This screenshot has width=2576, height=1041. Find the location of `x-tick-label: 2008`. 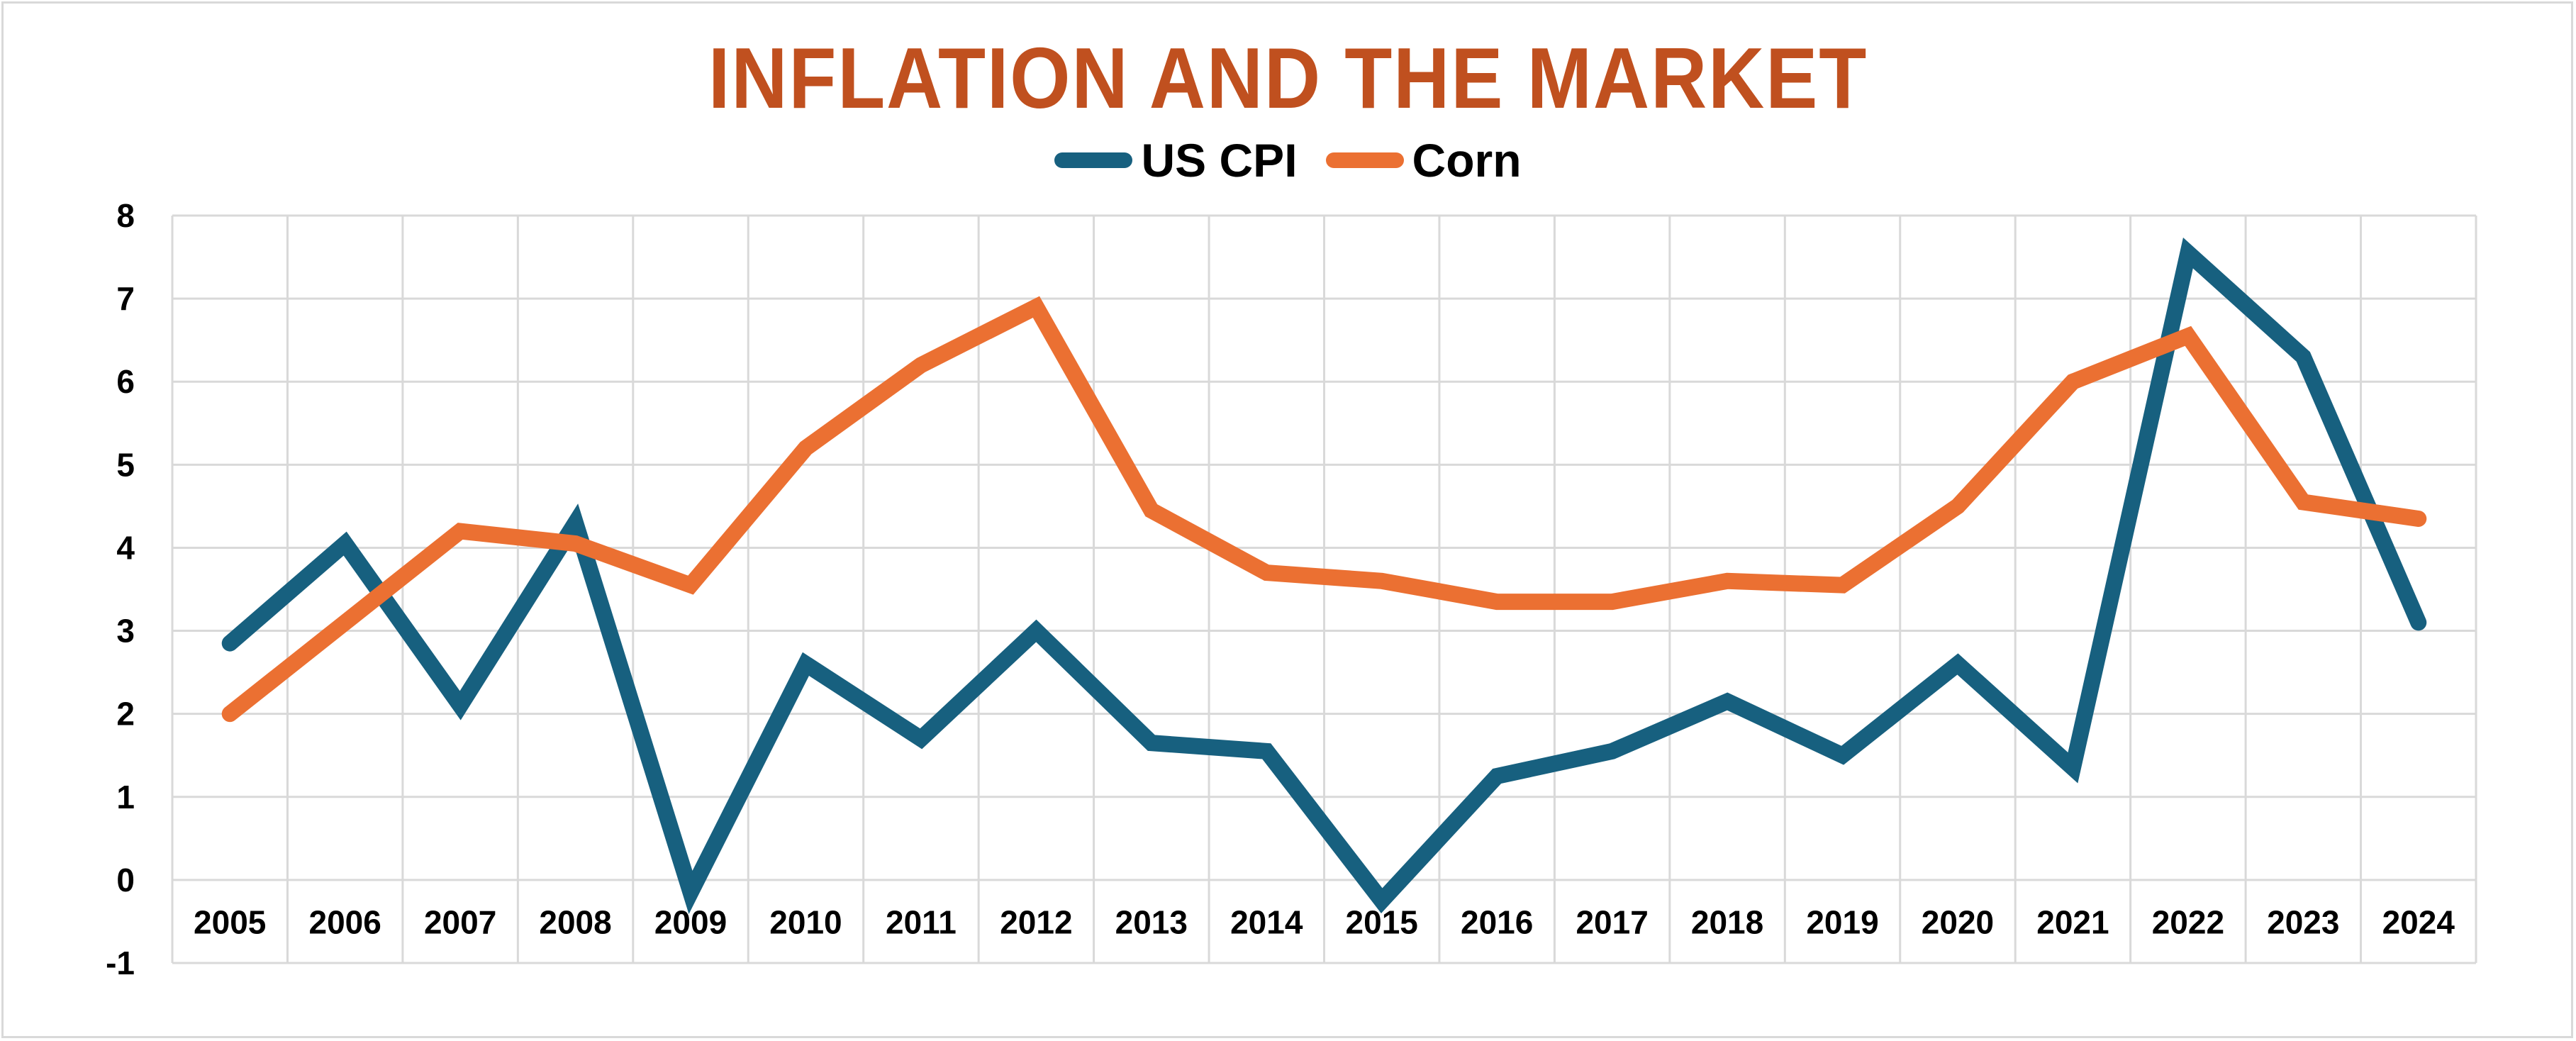

x-tick-label: 2008 is located at coordinates (575, 921).